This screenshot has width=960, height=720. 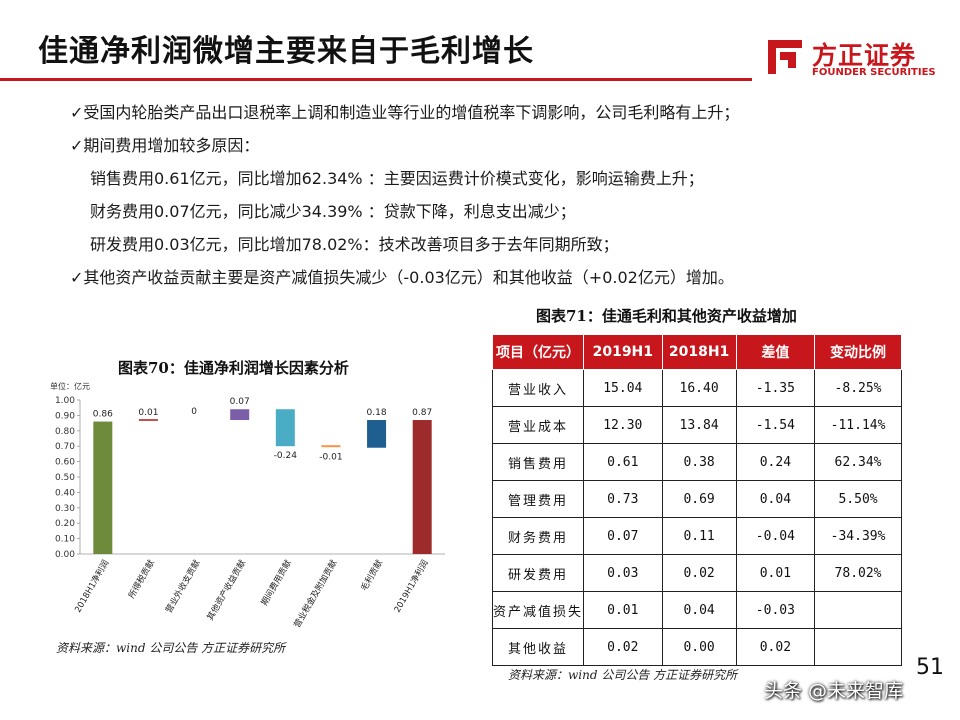 I want to click on chart-caption: 图表70：佳通净利润增长因素分析, so click(x=233, y=368).